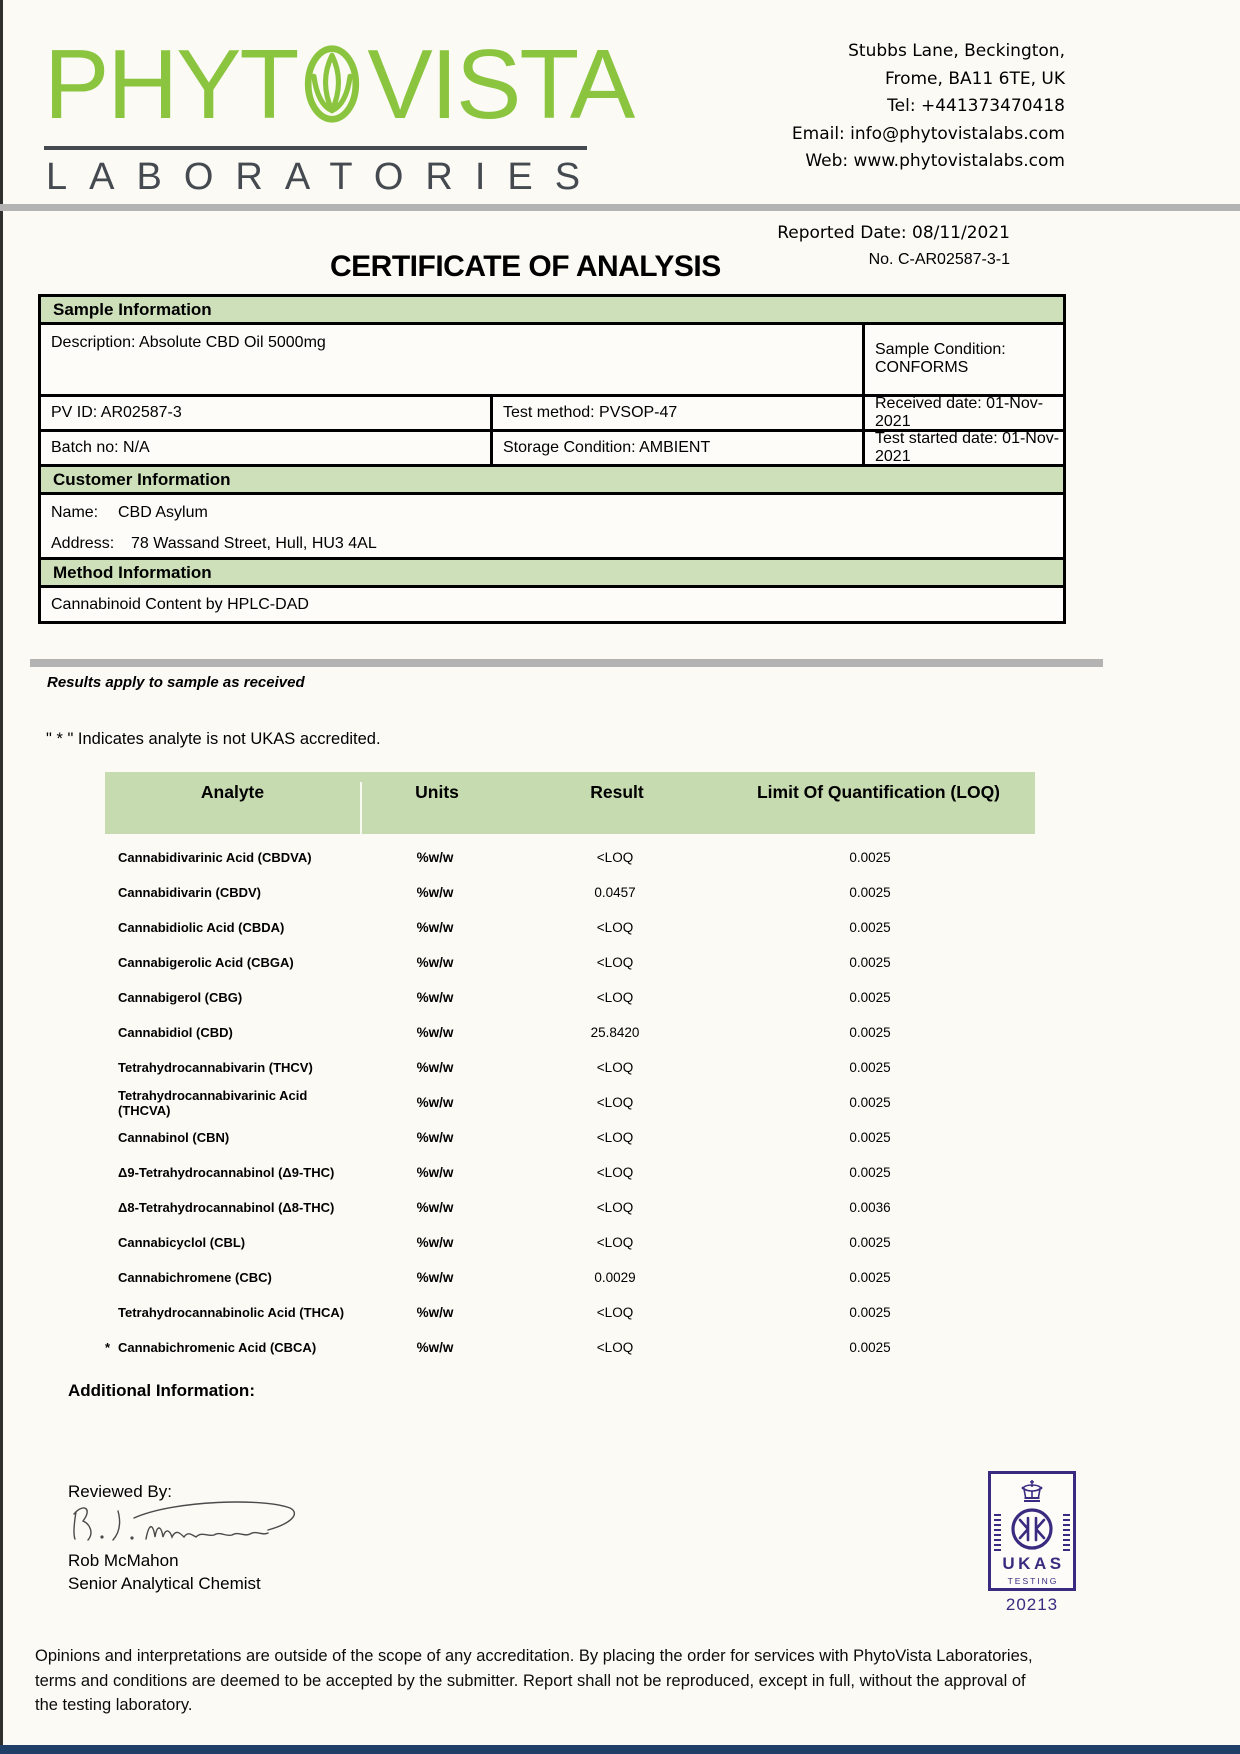 The height and width of the screenshot is (1754, 1240). What do you see at coordinates (570, 1137) in the screenshot?
I see `table-row: Cannabinol (CBN) %w/w <LOQ 0.0025` at bounding box center [570, 1137].